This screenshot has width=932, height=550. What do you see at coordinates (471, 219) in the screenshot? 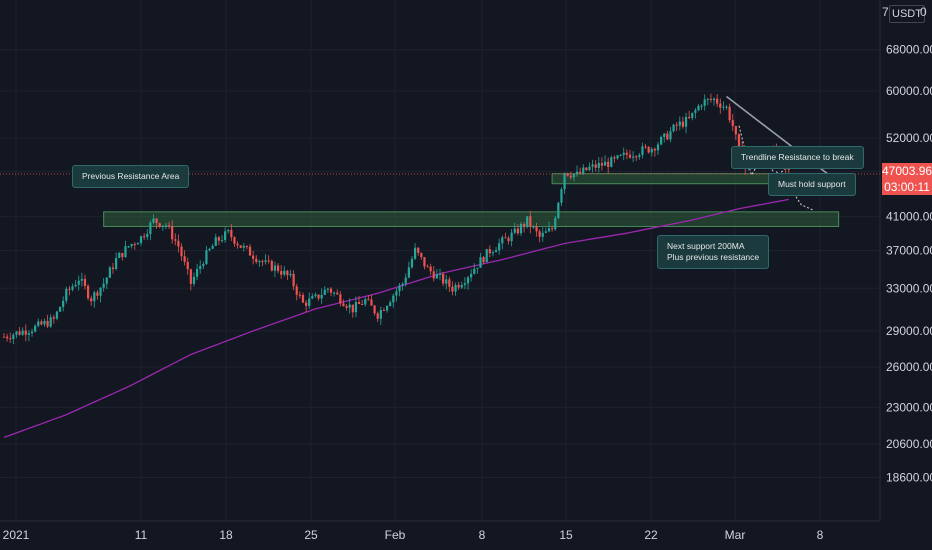
I see `support-zone` at bounding box center [471, 219].